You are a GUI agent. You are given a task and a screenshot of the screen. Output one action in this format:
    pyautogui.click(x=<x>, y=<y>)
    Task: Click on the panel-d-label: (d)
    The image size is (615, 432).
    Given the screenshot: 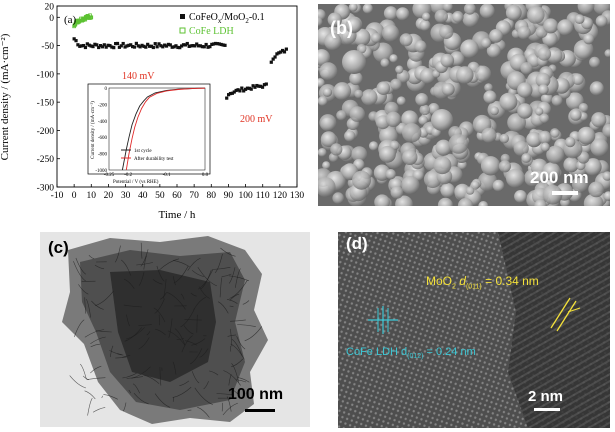 What is the action you would take?
    pyautogui.click(x=357, y=243)
    